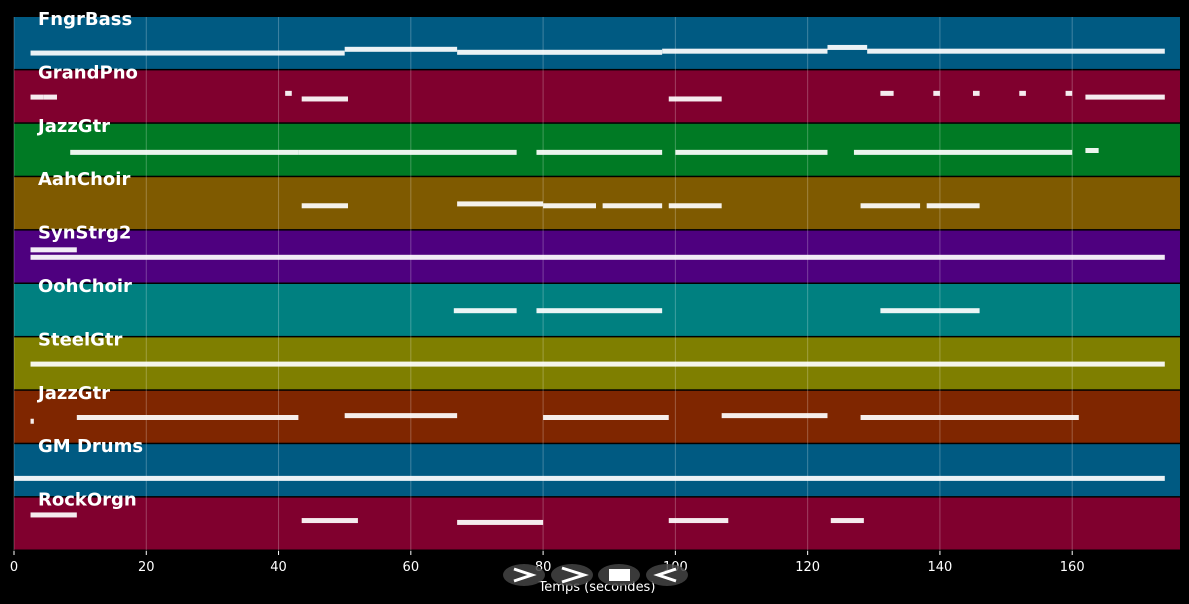 This screenshot has width=1189, height=604. What do you see at coordinates (85, 19) in the screenshot?
I see `track-name: FngrBass` at bounding box center [85, 19].